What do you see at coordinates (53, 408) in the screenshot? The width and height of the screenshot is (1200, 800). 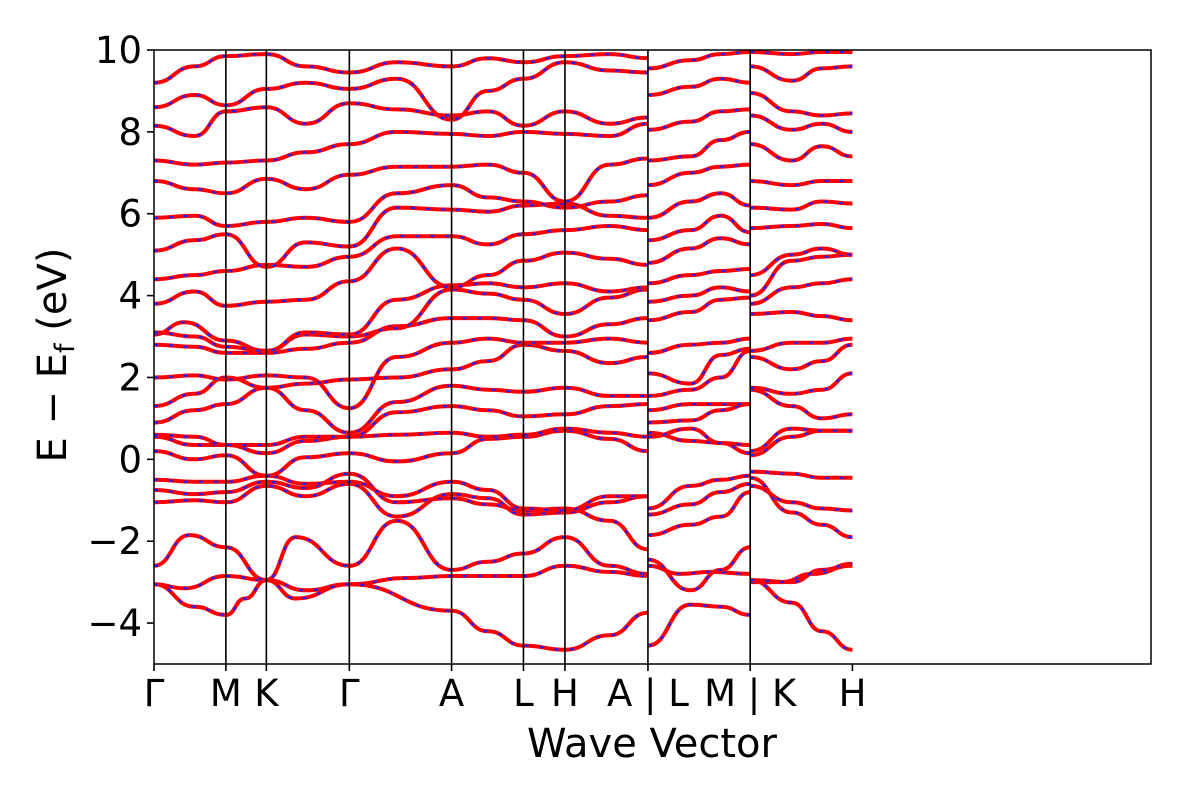 I see `y-axis-label-main: E − E` at bounding box center [53, 408].